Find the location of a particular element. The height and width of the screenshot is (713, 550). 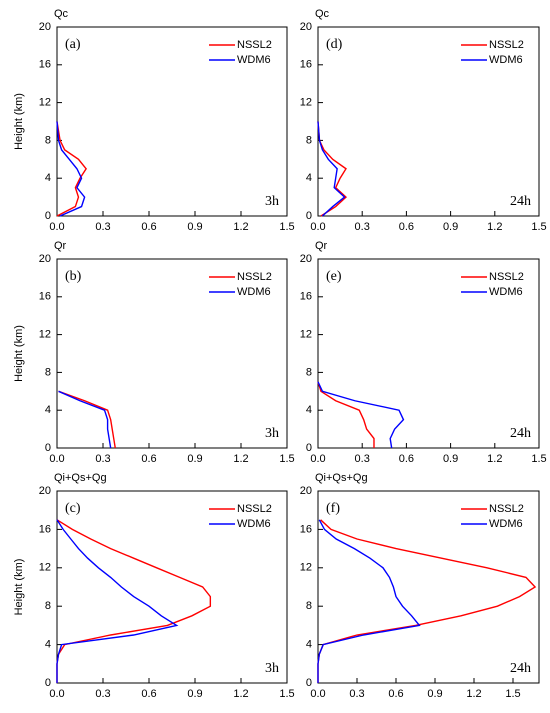

panel-label: (a) is located at coordinates (73, 44).